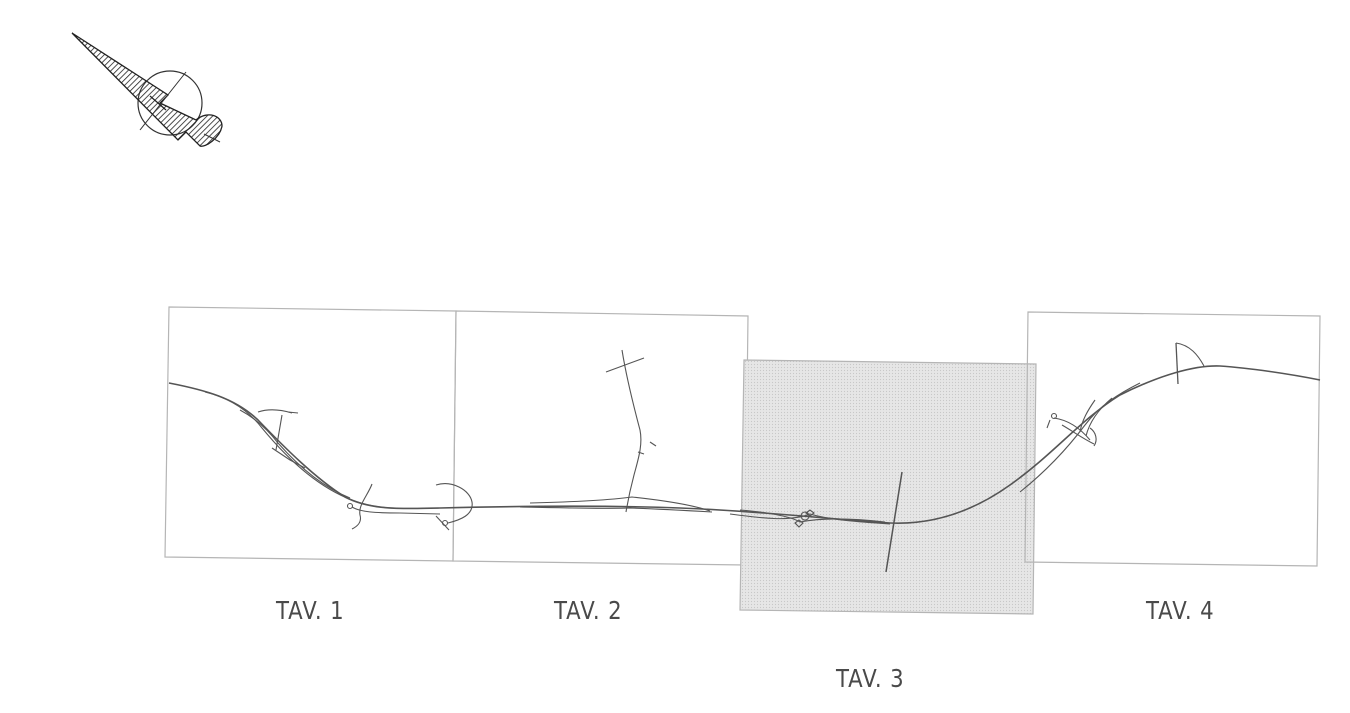 The width and height of the screenshot is (1350, 713). I want to click on north-arrow-icon, so click(147, 89).